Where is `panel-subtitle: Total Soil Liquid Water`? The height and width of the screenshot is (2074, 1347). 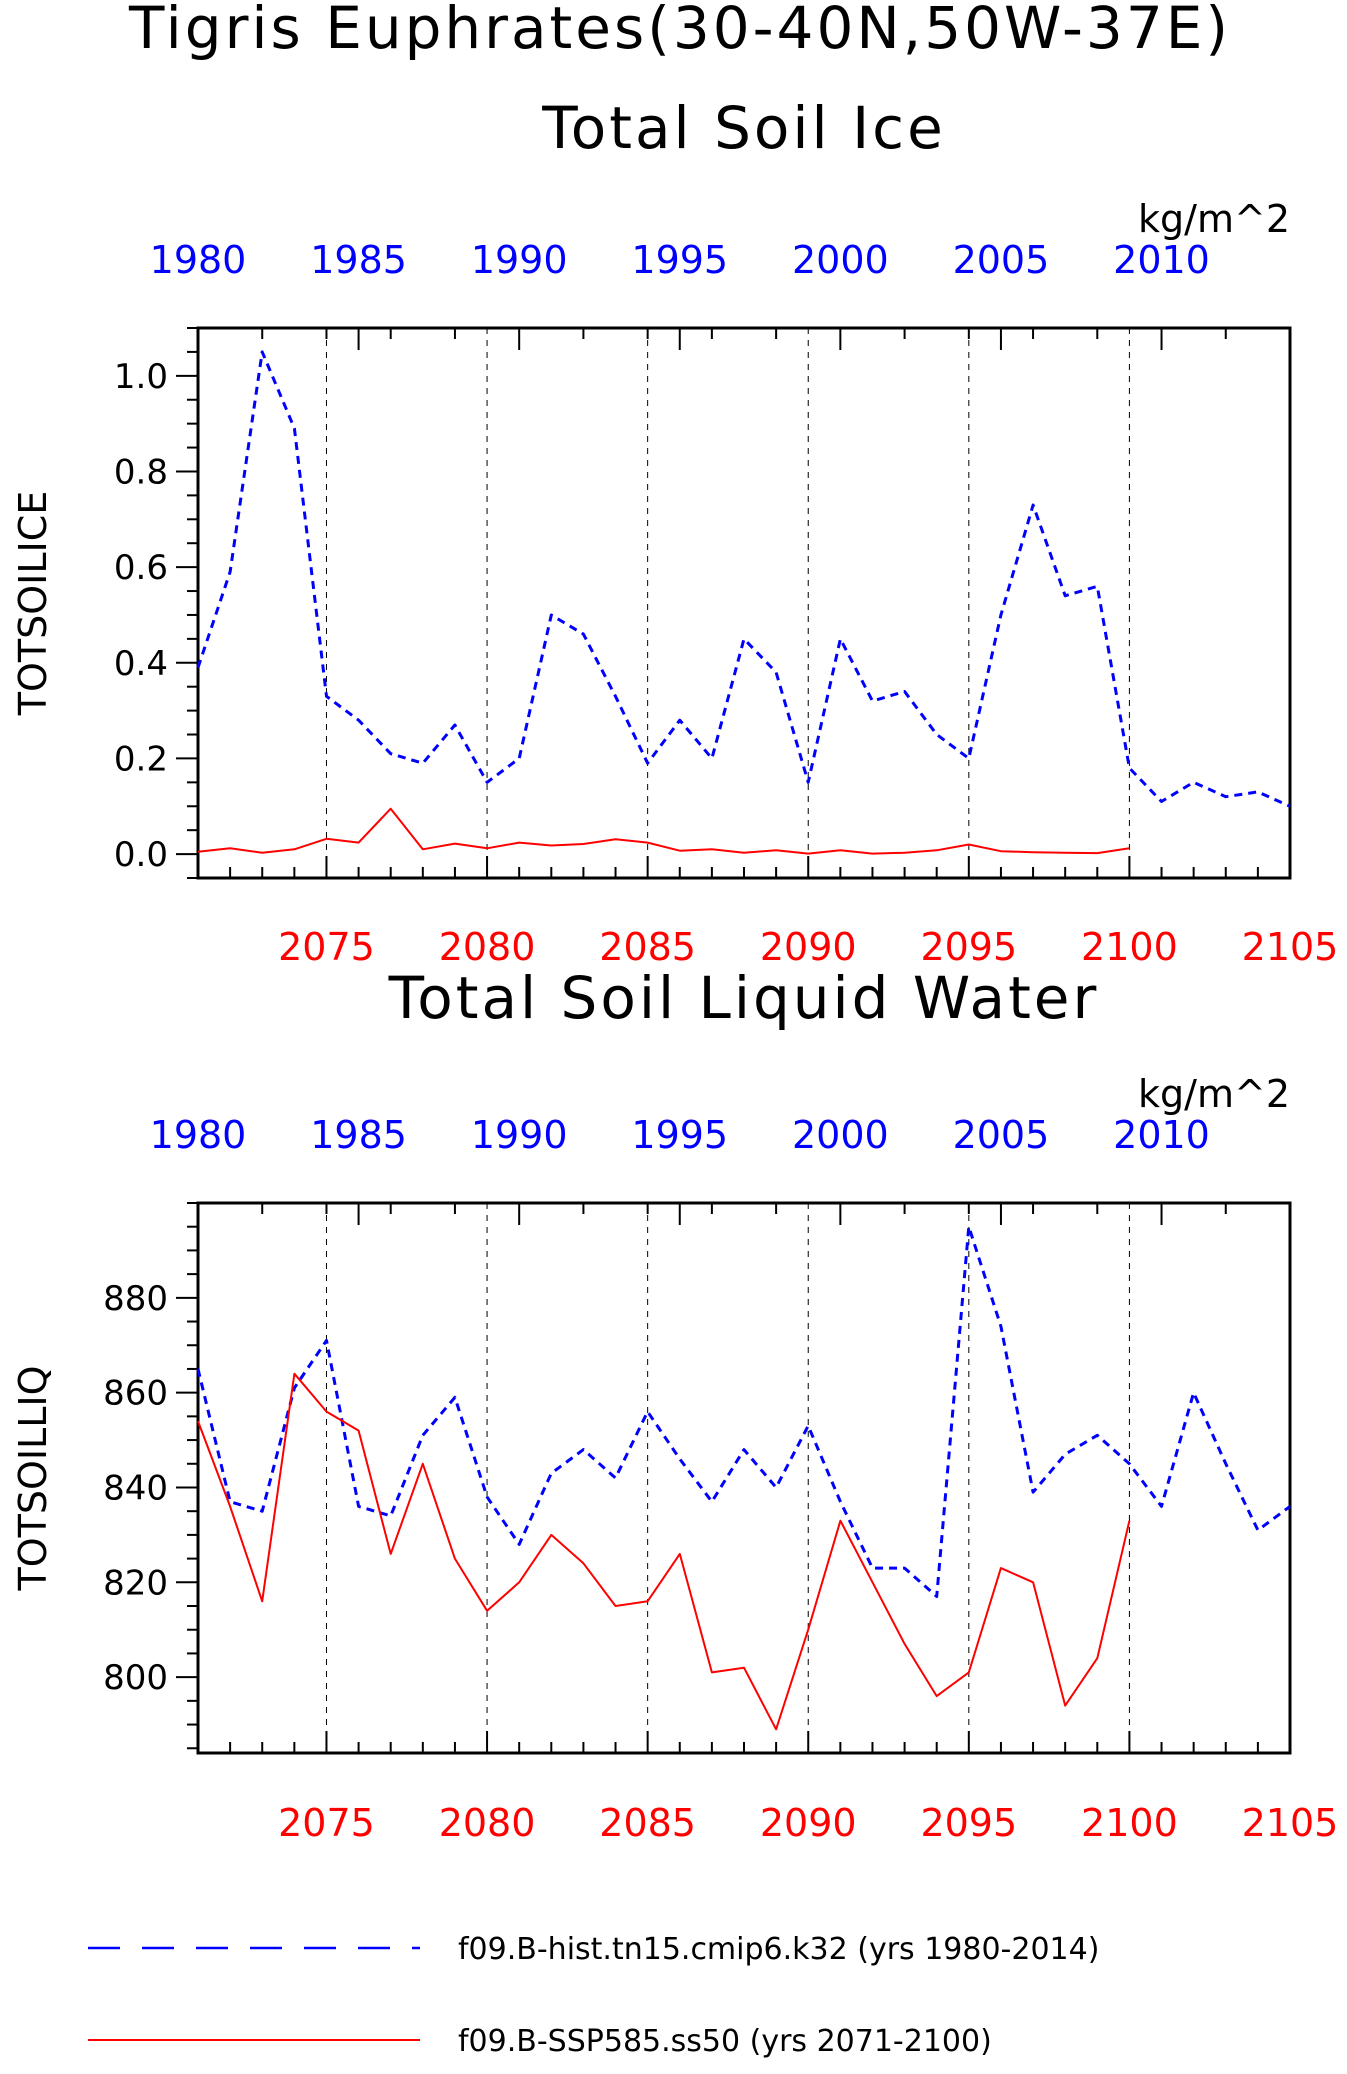
panel-subtitle: Total Soil Liquid Water is located at coordinates (744, 998).